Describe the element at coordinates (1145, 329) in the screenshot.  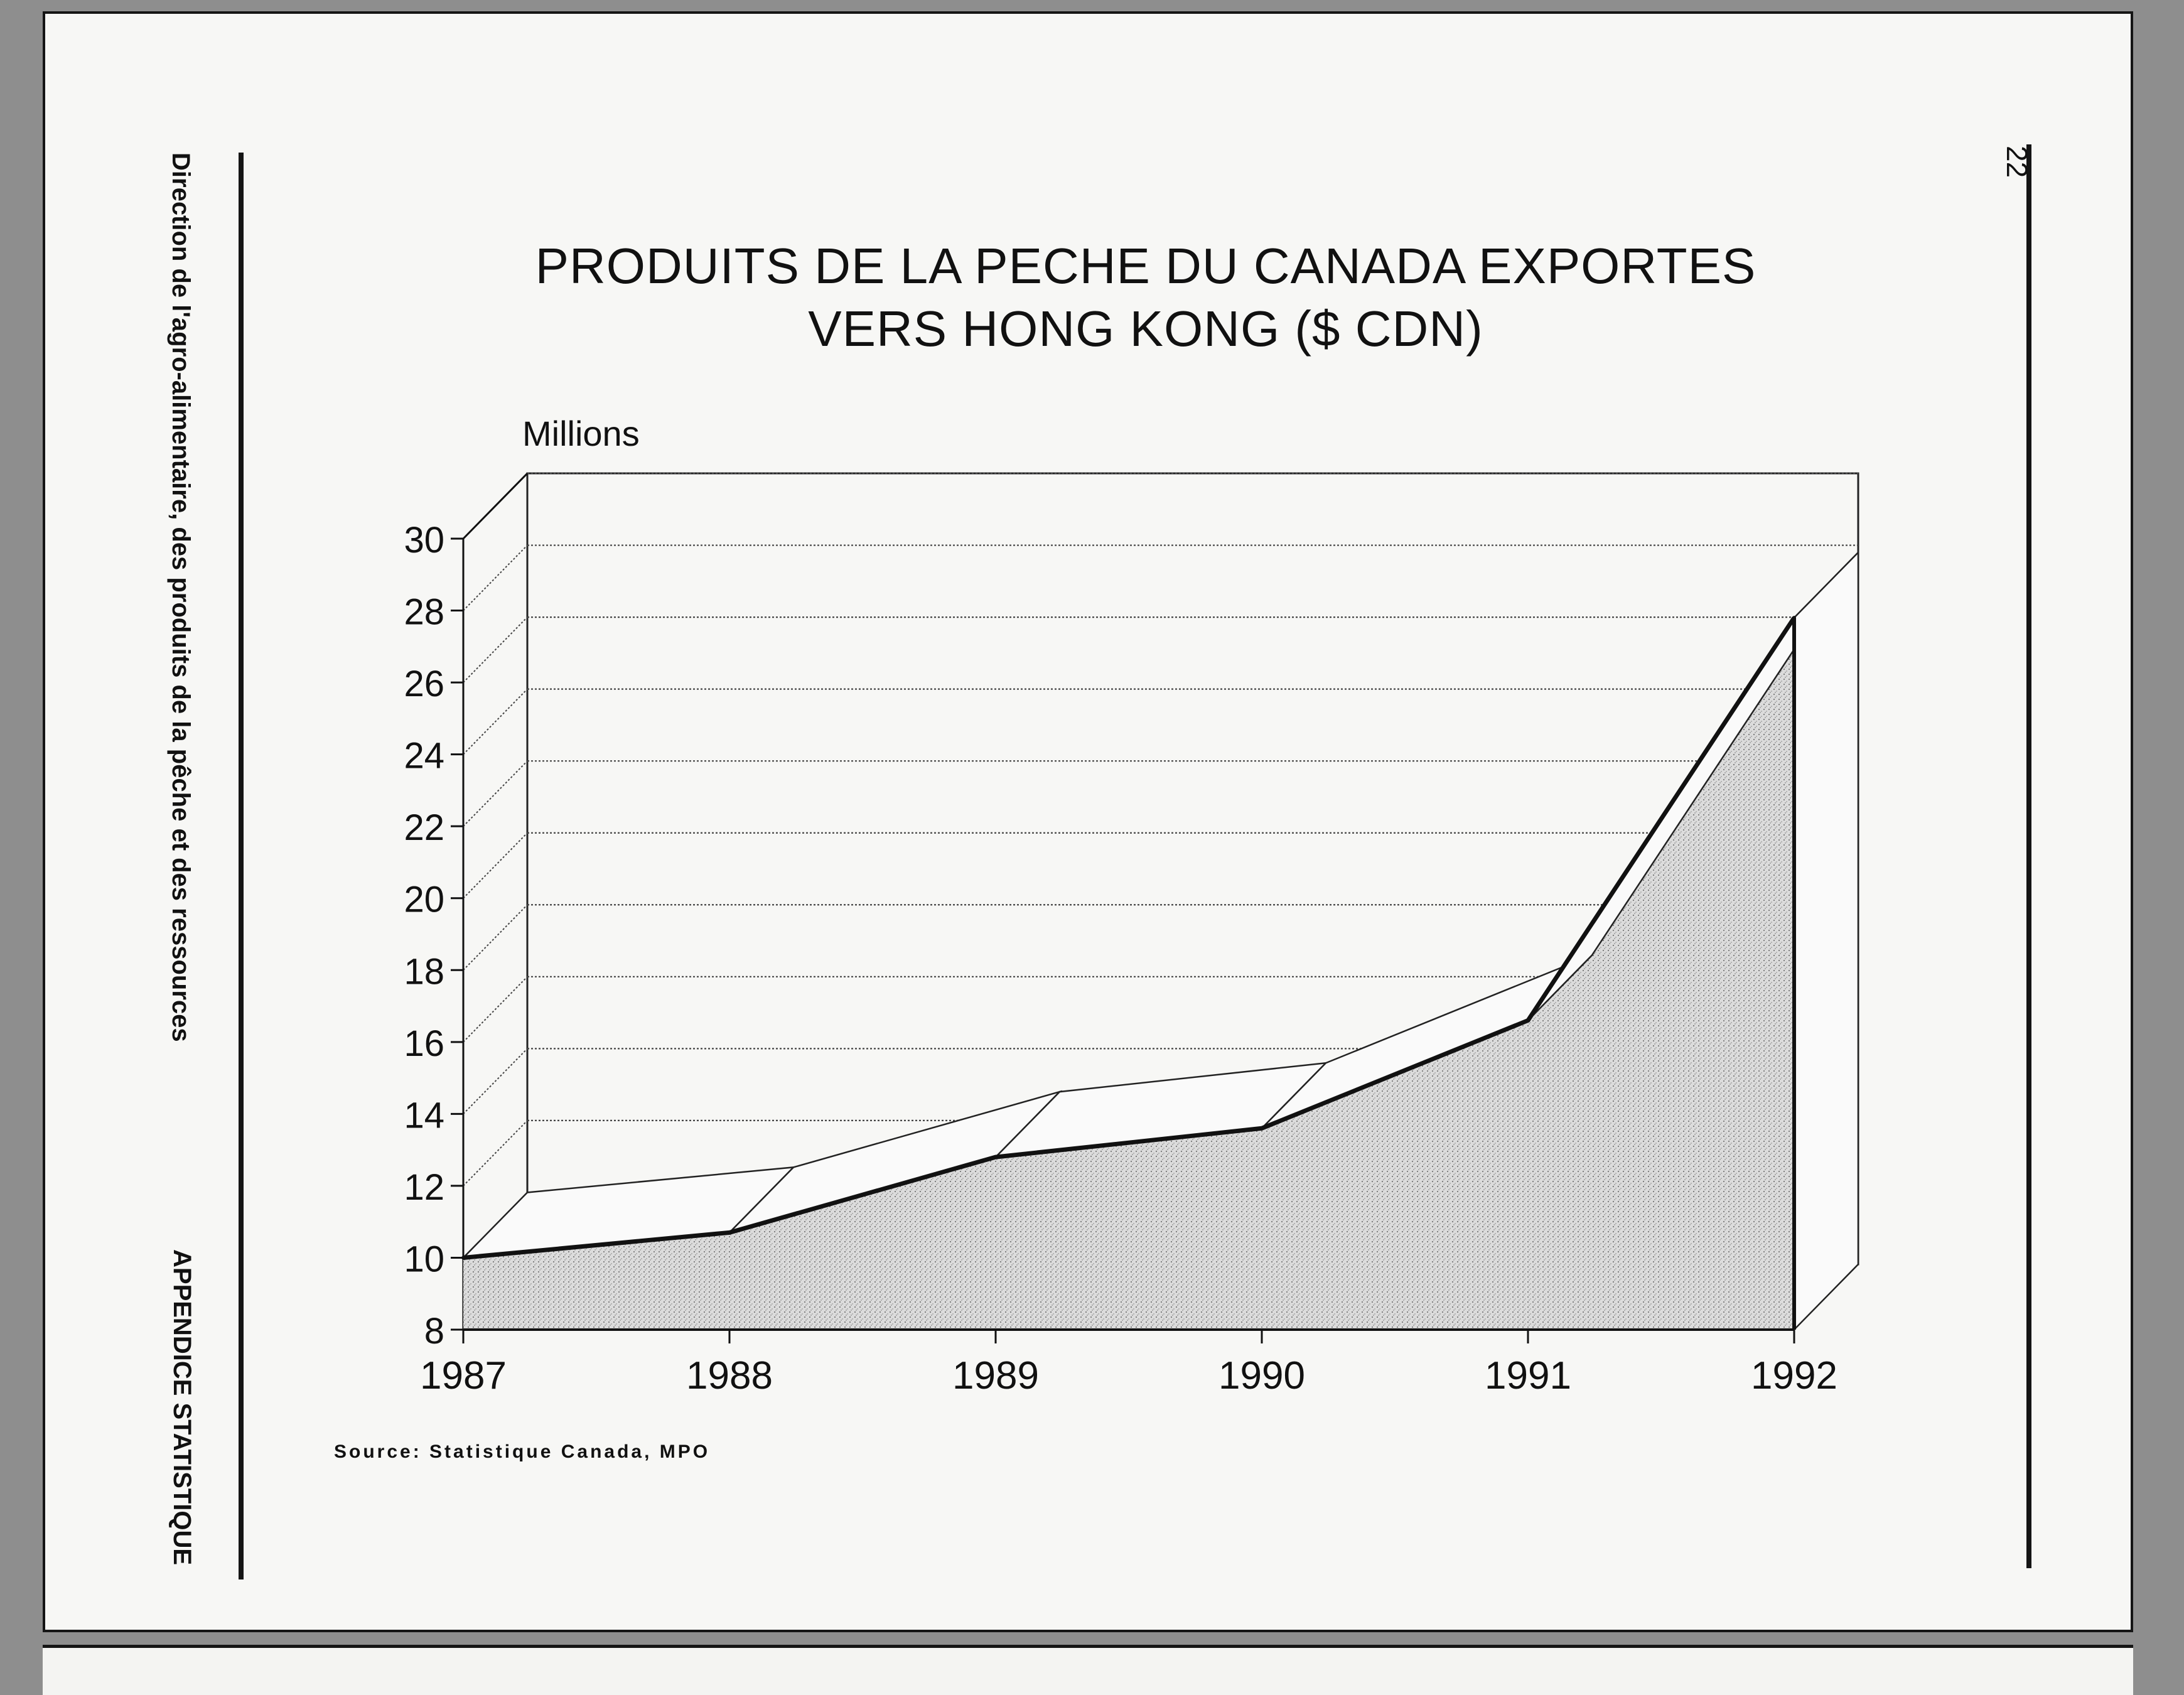
I see `chart-title-line-2: VERS HONG KONG ($ CDN)` at that location.